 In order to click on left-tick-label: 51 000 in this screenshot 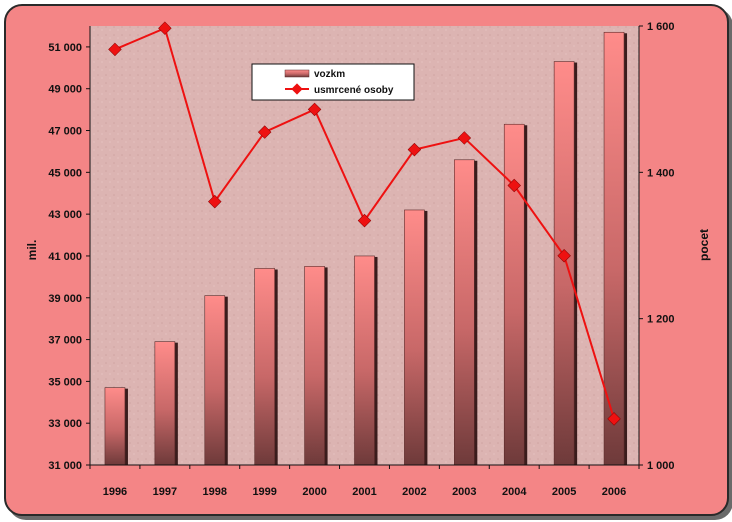, I will do `click(65, 48)`.